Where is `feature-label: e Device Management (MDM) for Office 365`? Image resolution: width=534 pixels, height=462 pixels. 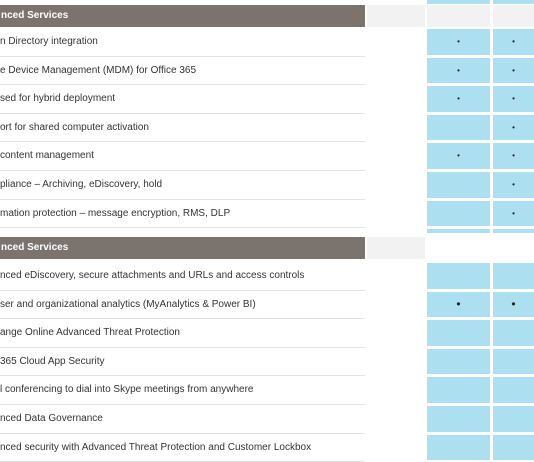
feature-label: e Device Management (MDM) for Office 365 is located at coordinates (98, 70).